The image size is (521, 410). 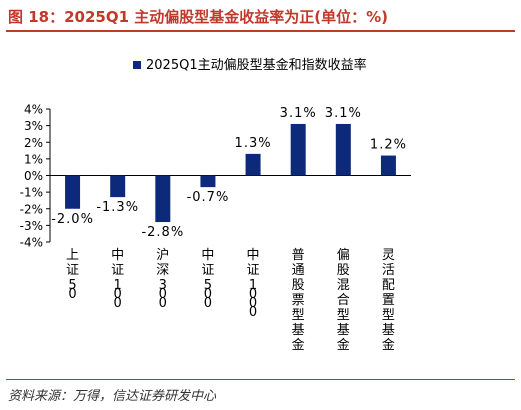 I want to click on data-label: -1.3%, so click(x=117, y=207).